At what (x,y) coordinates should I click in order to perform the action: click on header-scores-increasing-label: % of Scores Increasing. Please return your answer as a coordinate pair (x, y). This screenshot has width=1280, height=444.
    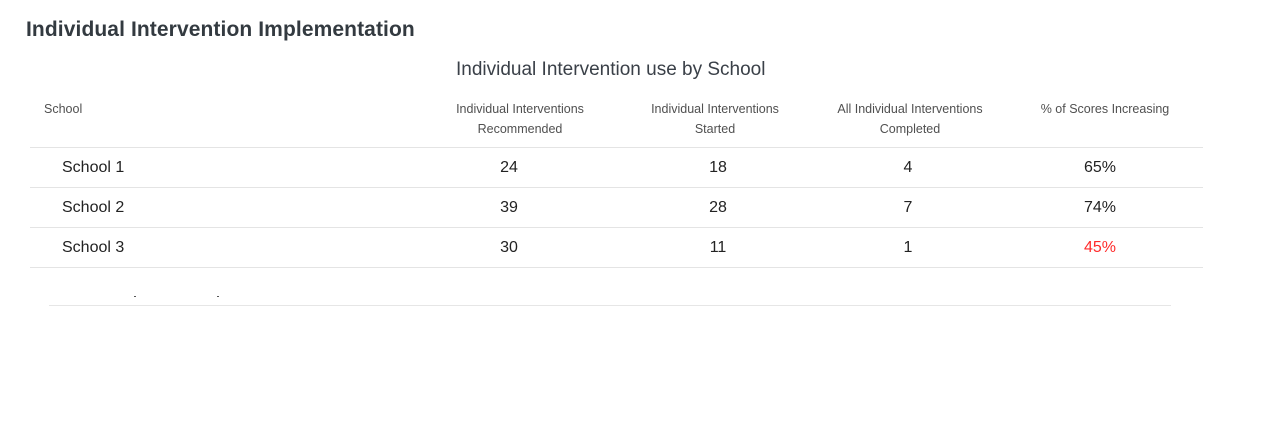
    Looking at the image, I should click on (1105, 109).